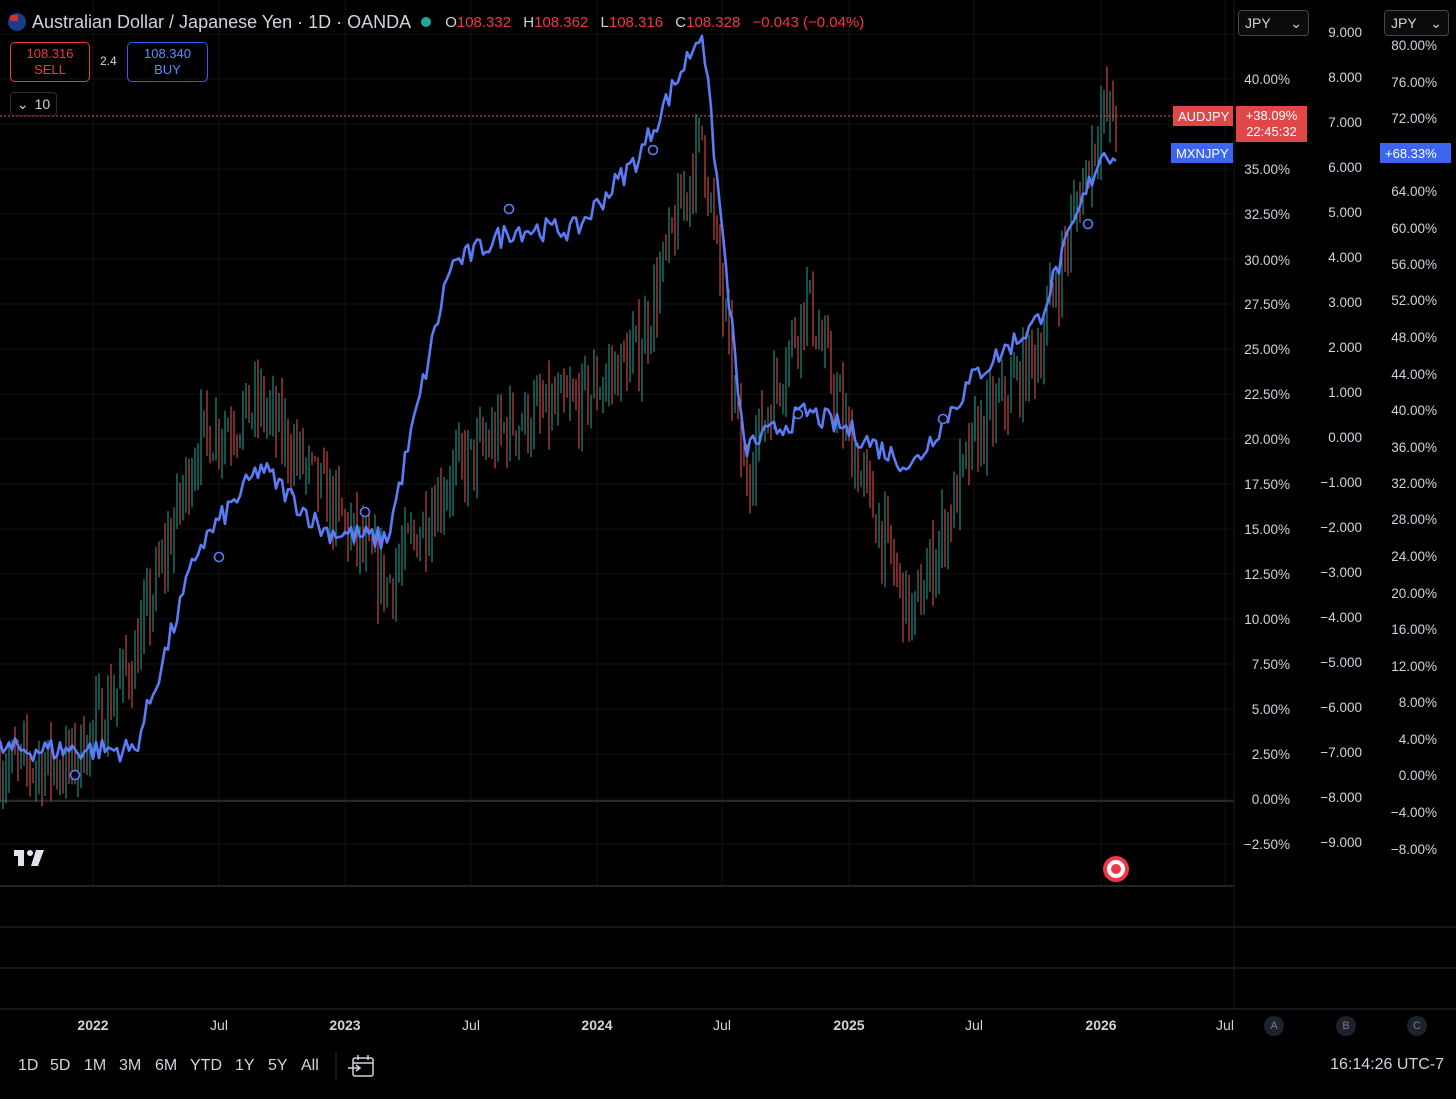 The image size is (1456, 1099). Describe the element at coordinates (1341, 707) in the screenshot. I see `axis-tick-label: −6.000` at that location.